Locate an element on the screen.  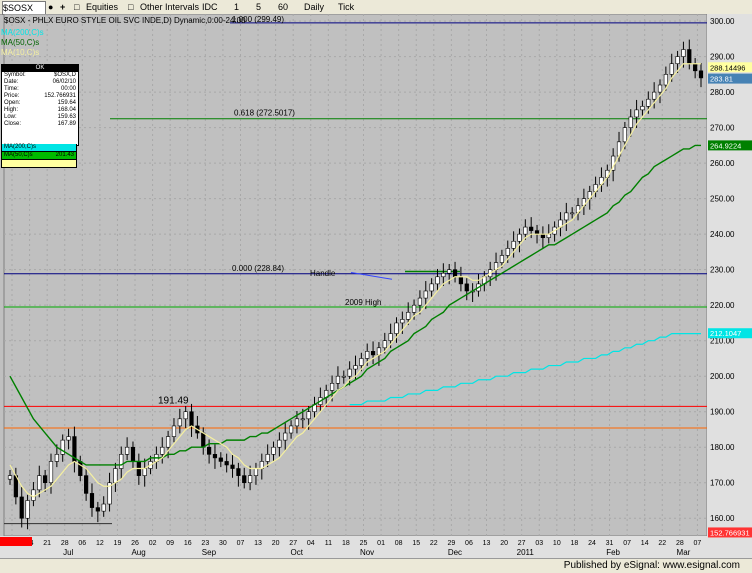
x-tick-label: 20 is located at coordinates (276, 543).